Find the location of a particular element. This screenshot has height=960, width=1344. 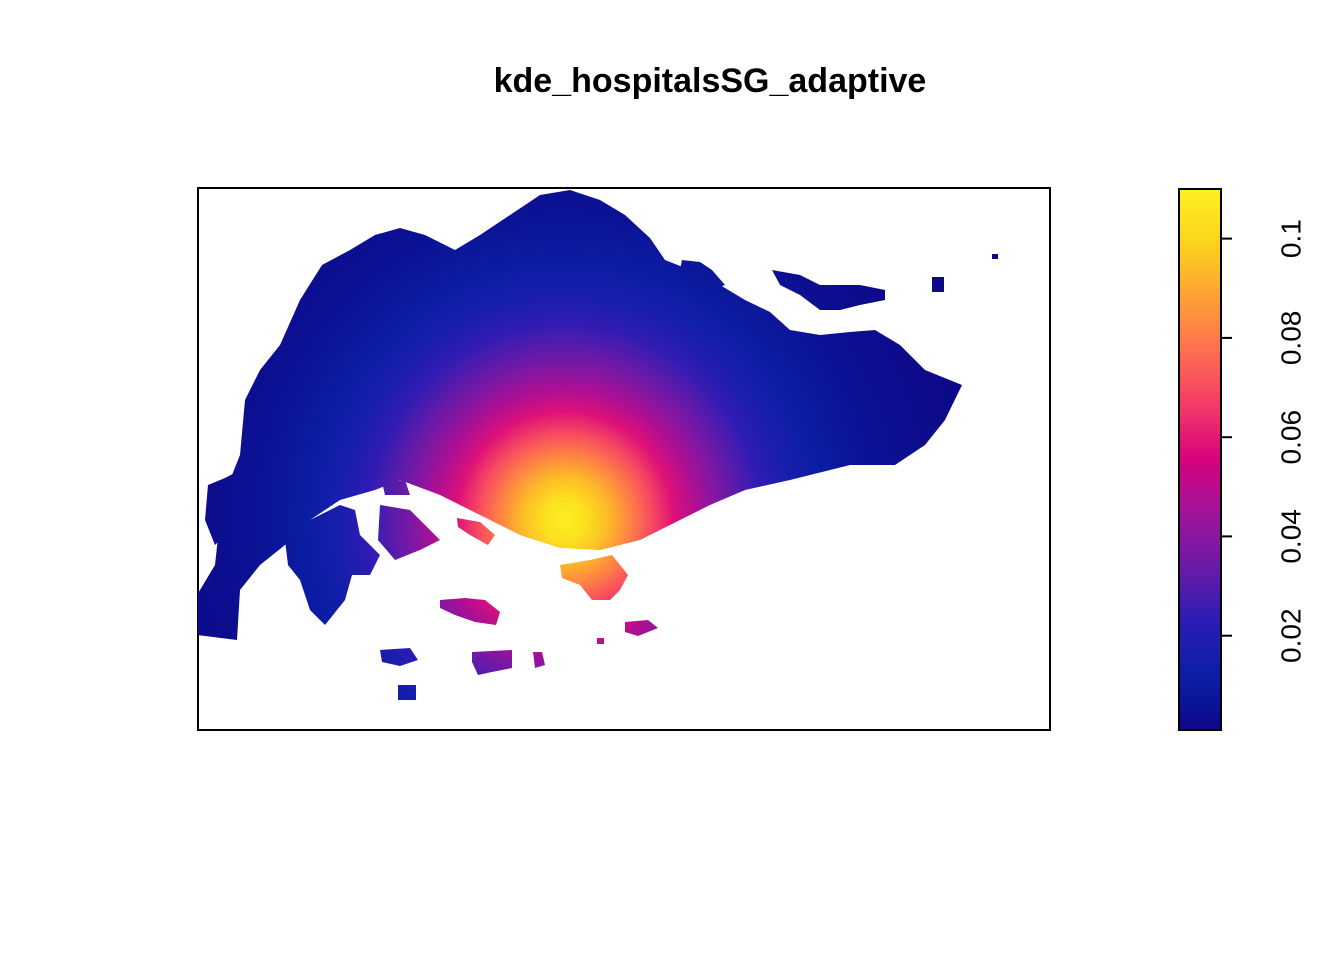

color-bar-tick-label: 0.02 is located at coordinates (1290, 635).